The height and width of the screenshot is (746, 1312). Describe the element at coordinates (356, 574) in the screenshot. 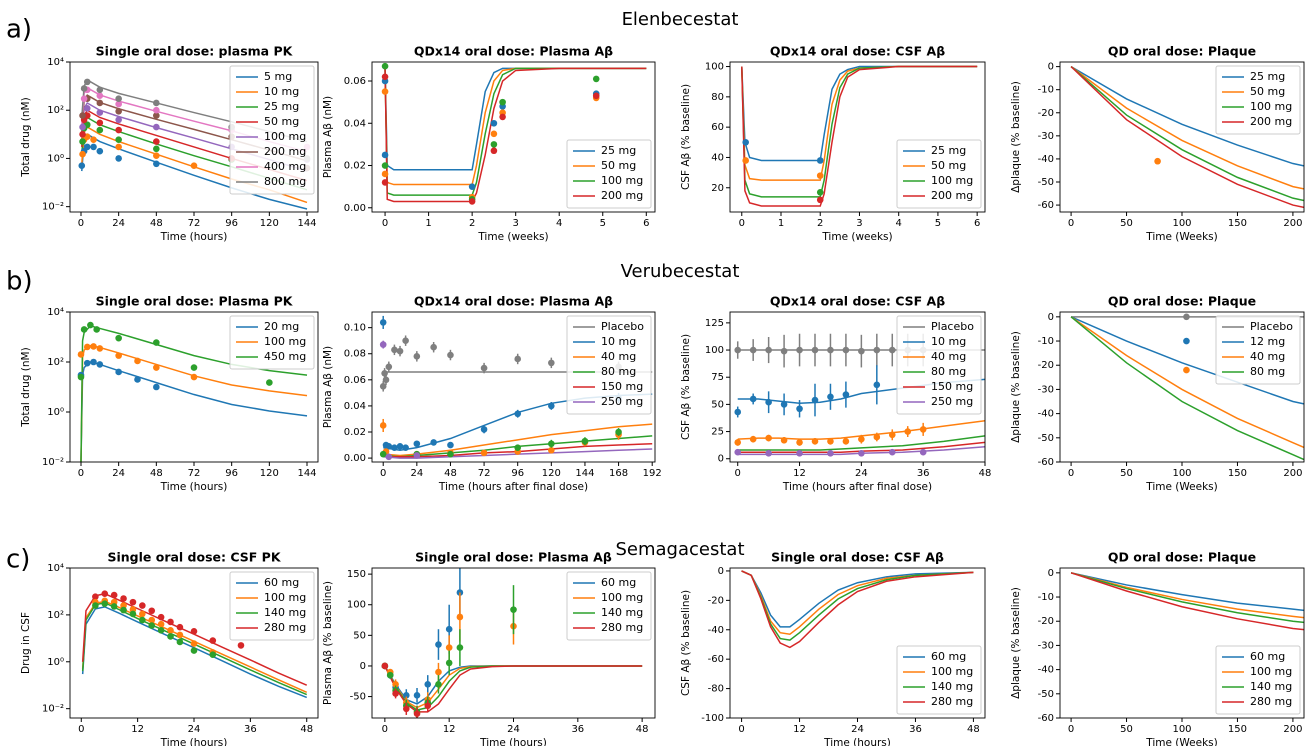

I see `y-tick-label: 150` at that location.